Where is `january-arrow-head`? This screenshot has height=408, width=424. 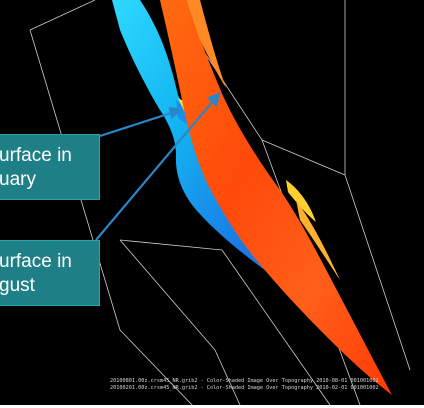 january-arrow-head is located at coordinates (175, 113).